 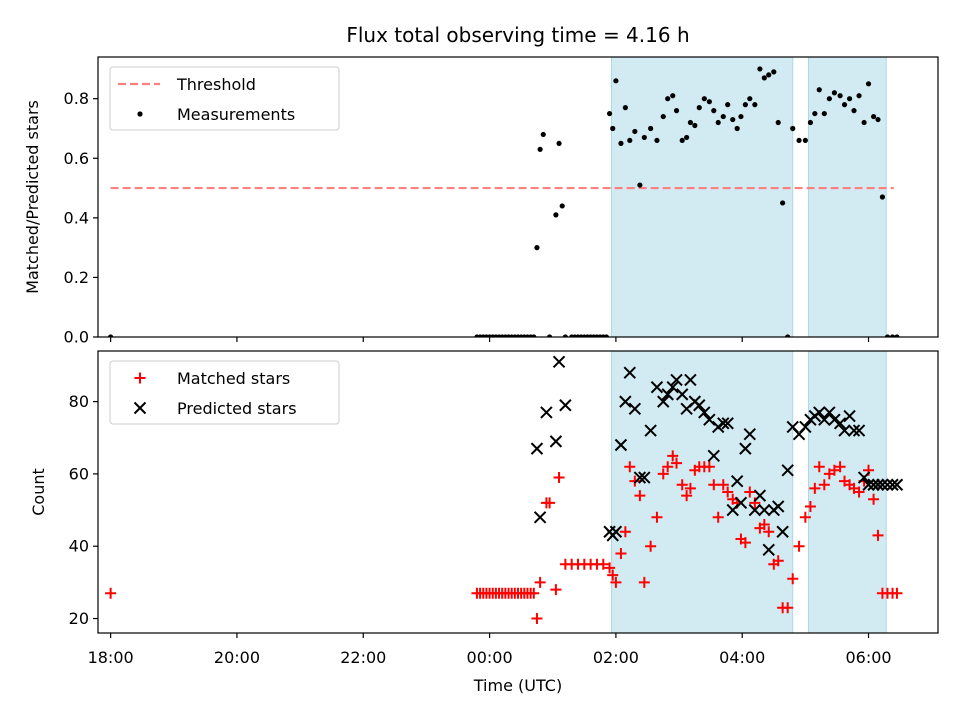 What do you see at coordinates (79, 401) in the screenshot?
I see `bottom-y-tick-label: 80` at bounding box center [79, 401].